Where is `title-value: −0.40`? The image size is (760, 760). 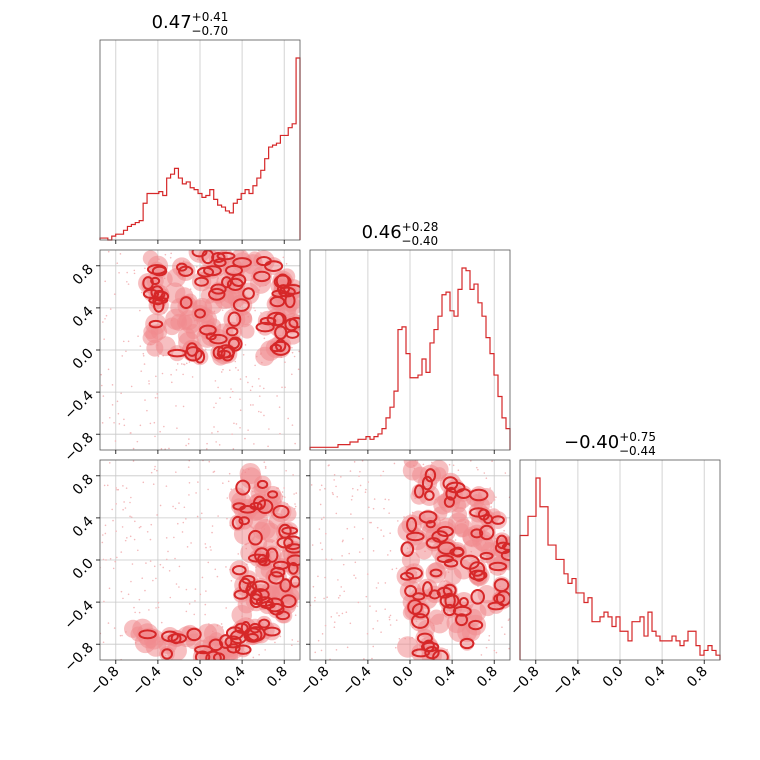 title-value: −0.40 is located at coordinates (591, 442).